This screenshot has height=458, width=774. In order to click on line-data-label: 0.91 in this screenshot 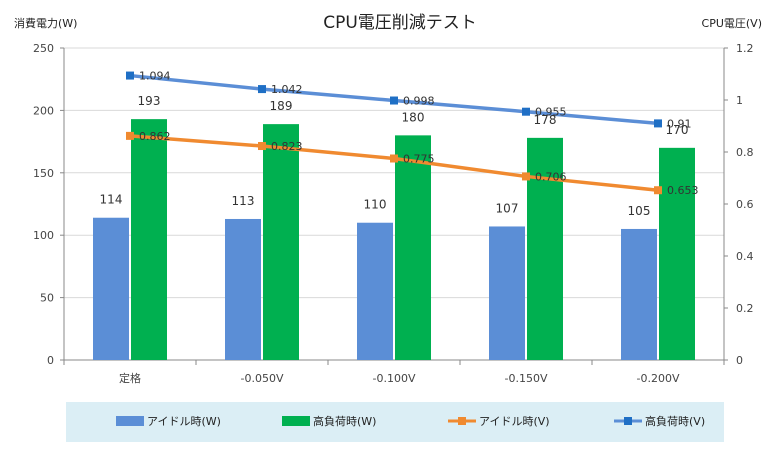, I will do `click(679, 123)`.